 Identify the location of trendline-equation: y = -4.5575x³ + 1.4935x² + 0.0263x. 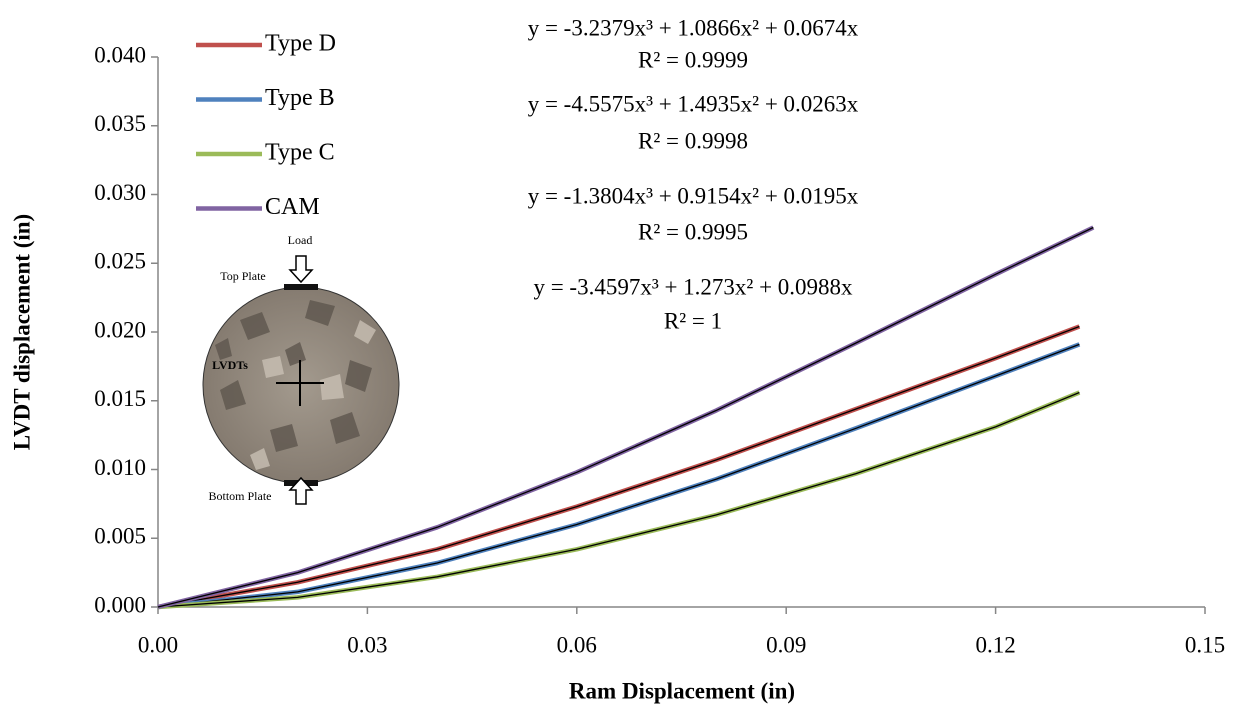
(693, 103).